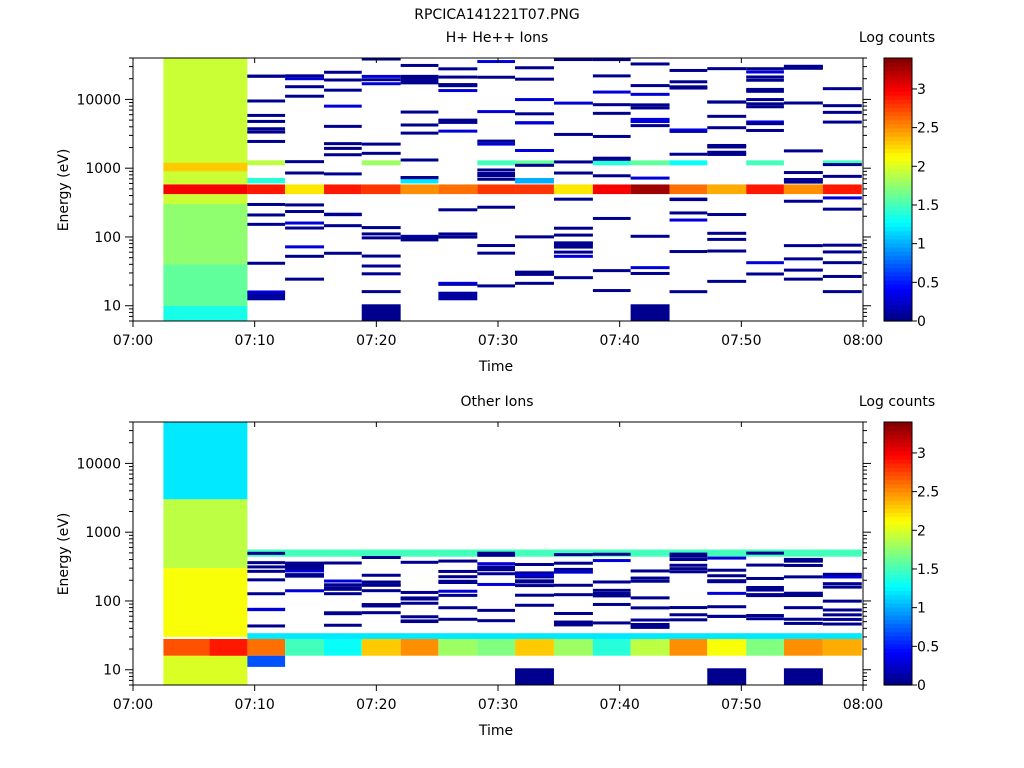 This screenshot has height=768, width=1024. I want to click on colorbar-tick-label: 1.5, so click(928, 570).